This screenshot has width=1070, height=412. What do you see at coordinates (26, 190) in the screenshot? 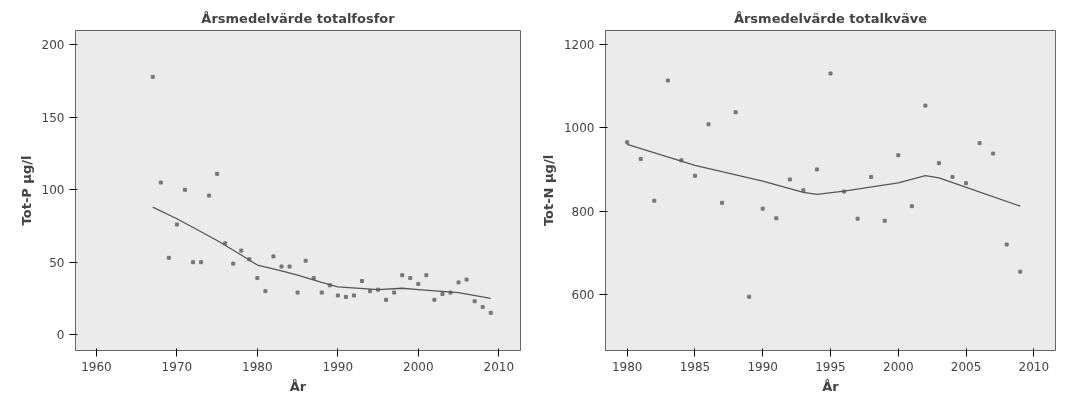
I see `y-axis-title: Tot-P µg/l` at bounding box center [26, 190].